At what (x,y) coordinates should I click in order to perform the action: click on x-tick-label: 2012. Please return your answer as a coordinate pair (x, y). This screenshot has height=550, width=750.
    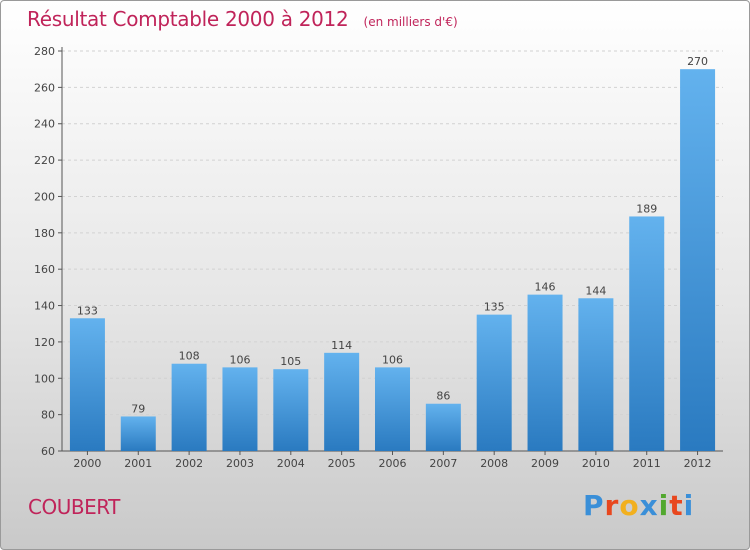
    Looking at the image, I should click on (698, 463).